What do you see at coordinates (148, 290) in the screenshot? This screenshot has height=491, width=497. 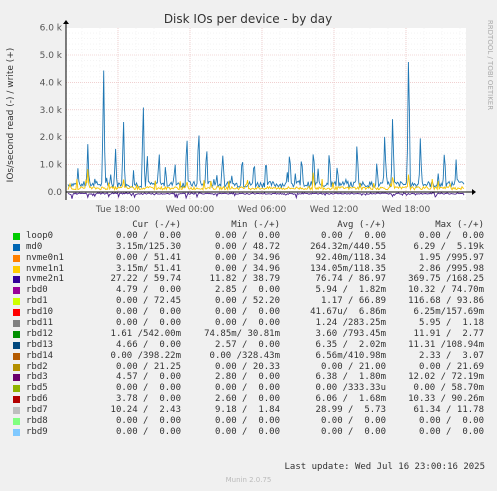 I see `legend-cur: 4.79 / 0.00` at bounding box center [148, 290].